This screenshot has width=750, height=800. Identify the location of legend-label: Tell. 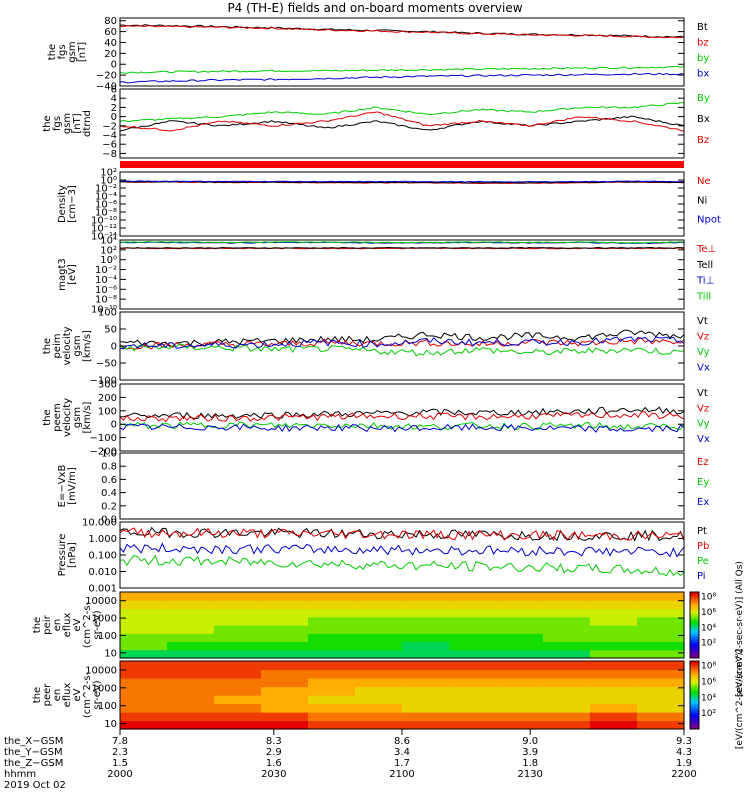
(704, 265).